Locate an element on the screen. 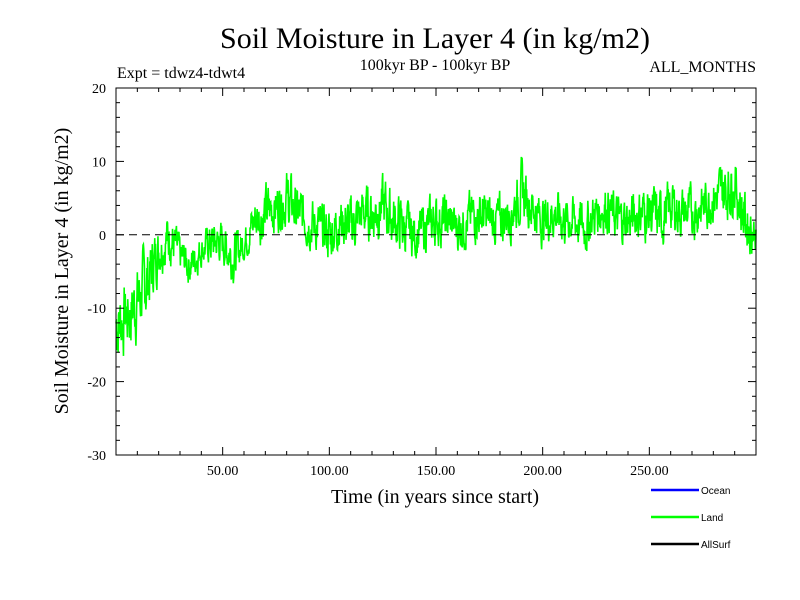 This screenshot has height=600, width=800. y-tick-label: 0 is located at coordinates (102, 236).